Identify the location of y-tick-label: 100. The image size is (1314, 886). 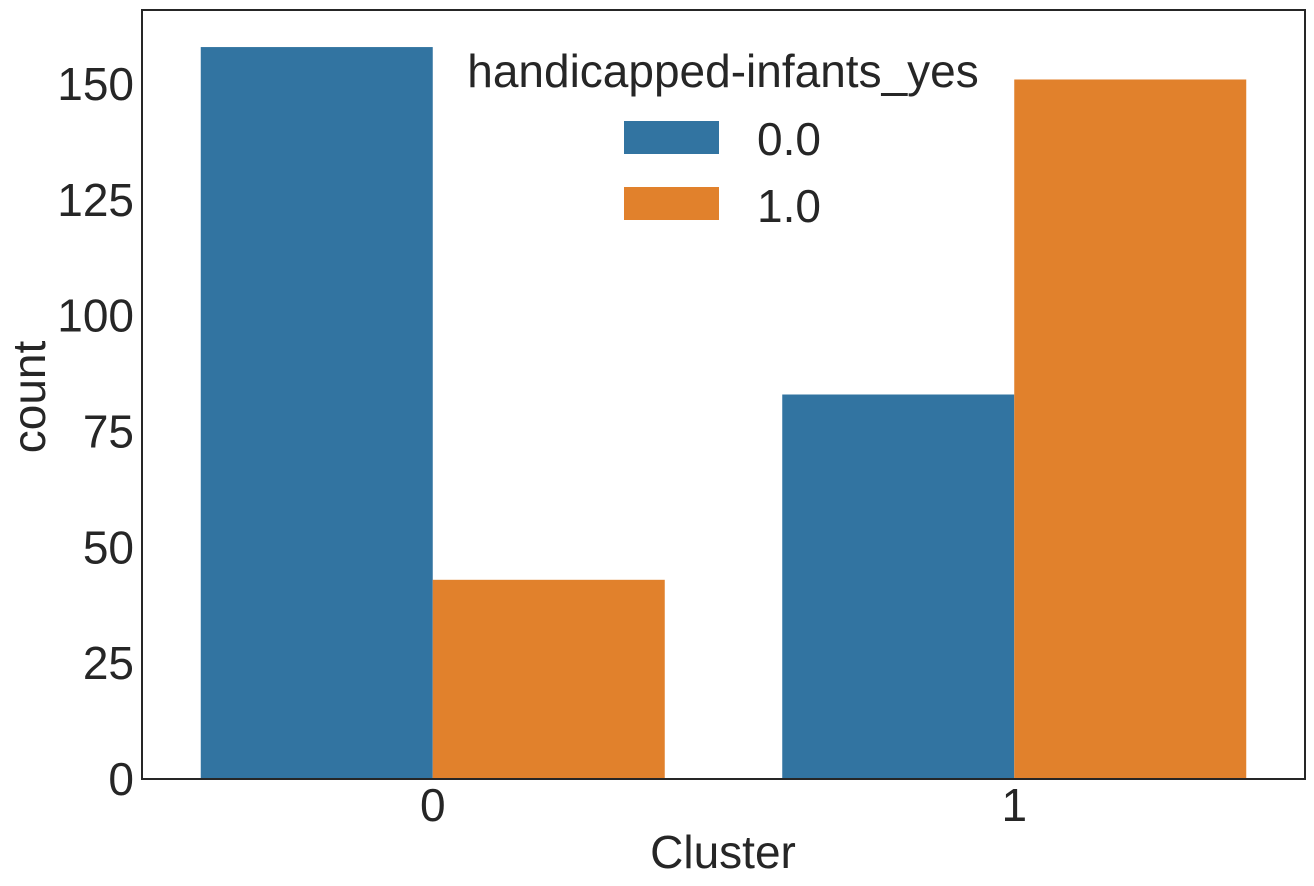
(95, 316).